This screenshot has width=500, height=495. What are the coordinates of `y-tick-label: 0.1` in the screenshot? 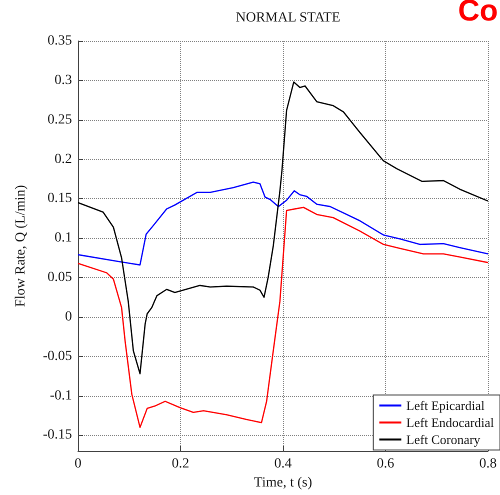 It's located at (63, 238).